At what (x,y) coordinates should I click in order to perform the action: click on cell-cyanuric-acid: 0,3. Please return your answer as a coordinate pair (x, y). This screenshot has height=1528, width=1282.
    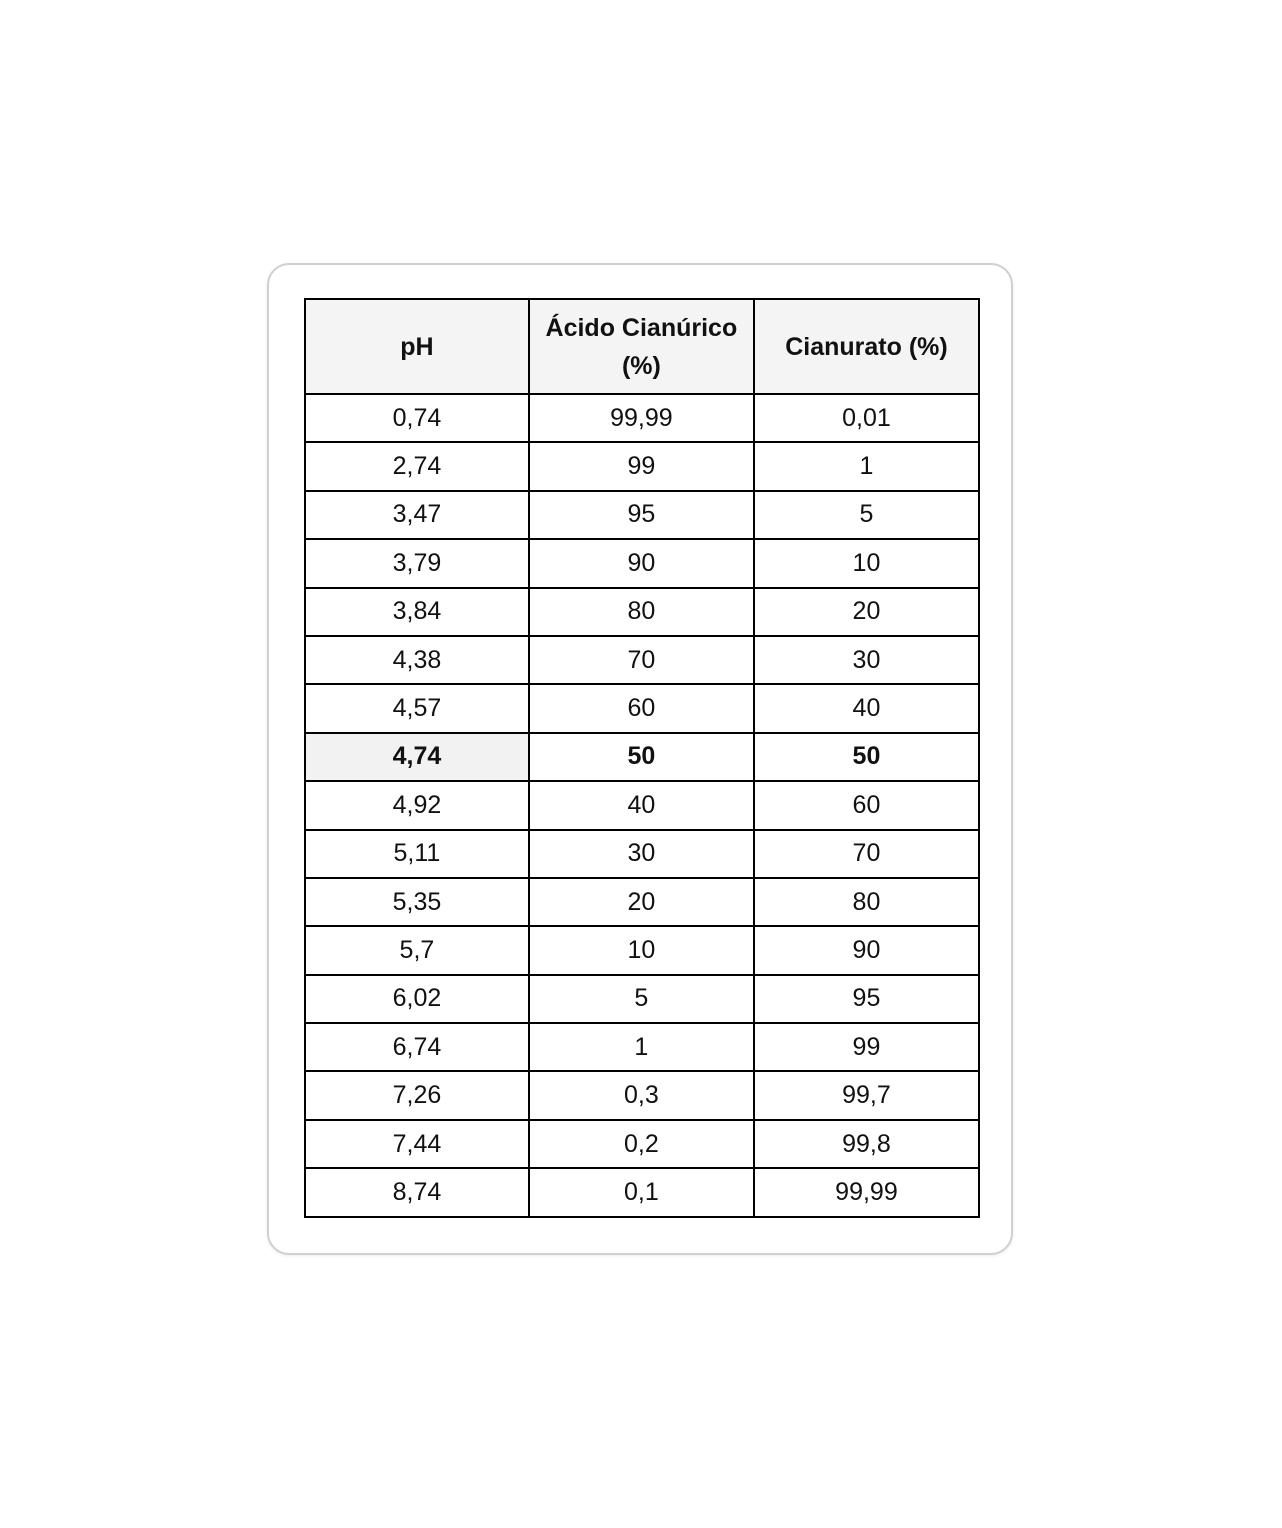
    Looking at the image, I should click on (641, 1095).